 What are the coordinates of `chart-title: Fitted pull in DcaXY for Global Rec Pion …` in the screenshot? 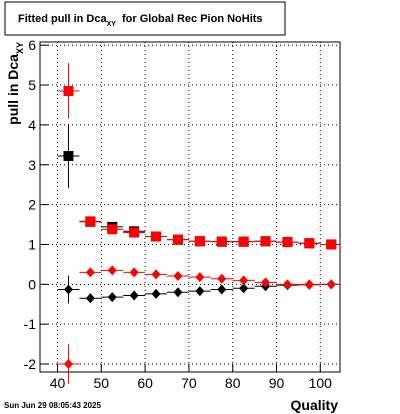 It's located at (140, 20).